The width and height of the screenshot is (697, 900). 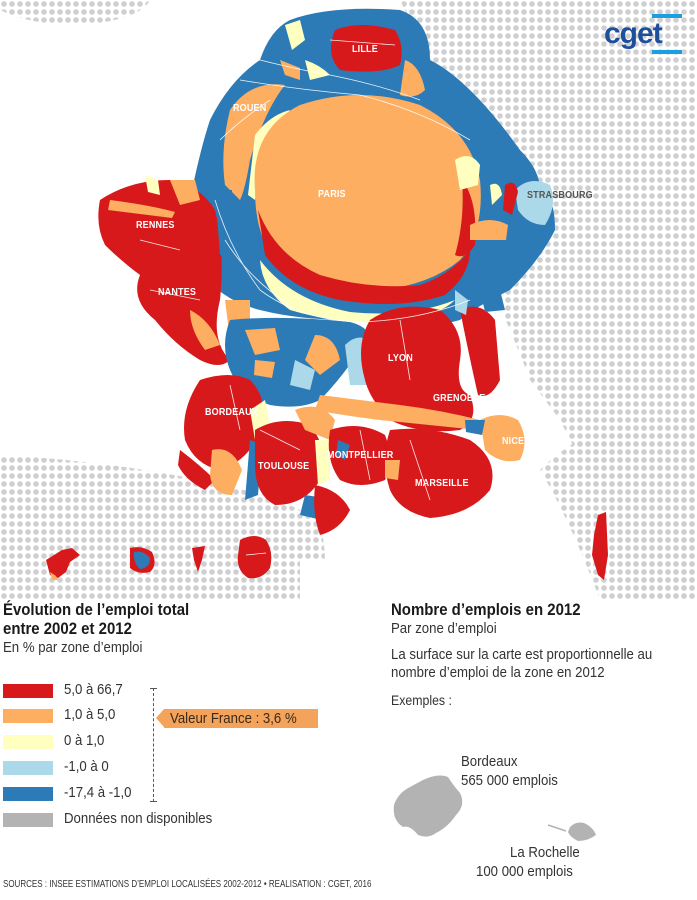 I want to click on city-label-bordeaux: BORDEAUX, so click(x=231, y=412).